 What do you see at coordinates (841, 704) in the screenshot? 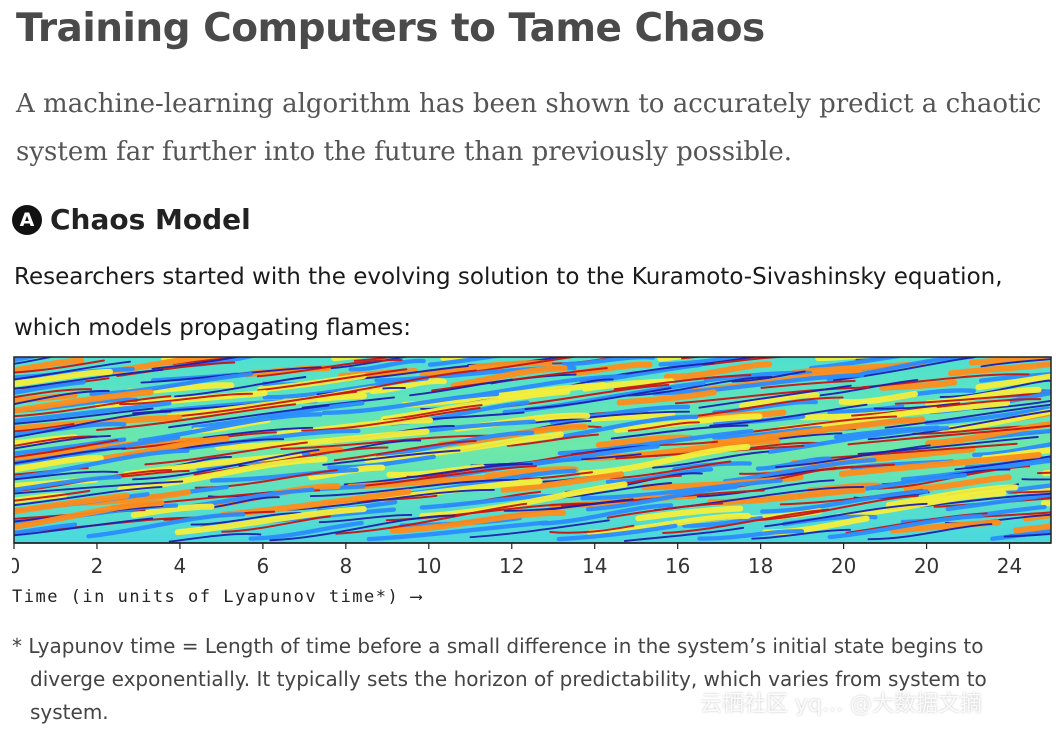
I see `watermark: 云栖社区 yq... @大数据文摘` at bounding box center [841, 704].